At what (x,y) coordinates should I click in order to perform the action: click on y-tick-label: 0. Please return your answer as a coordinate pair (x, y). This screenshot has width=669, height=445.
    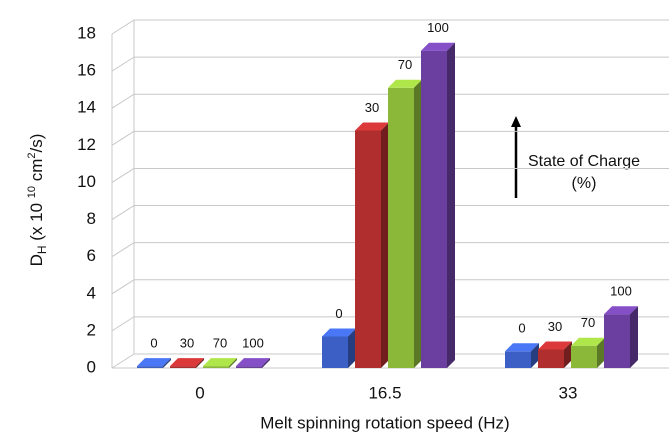
    Looking at the image, I should click on (91, 366).